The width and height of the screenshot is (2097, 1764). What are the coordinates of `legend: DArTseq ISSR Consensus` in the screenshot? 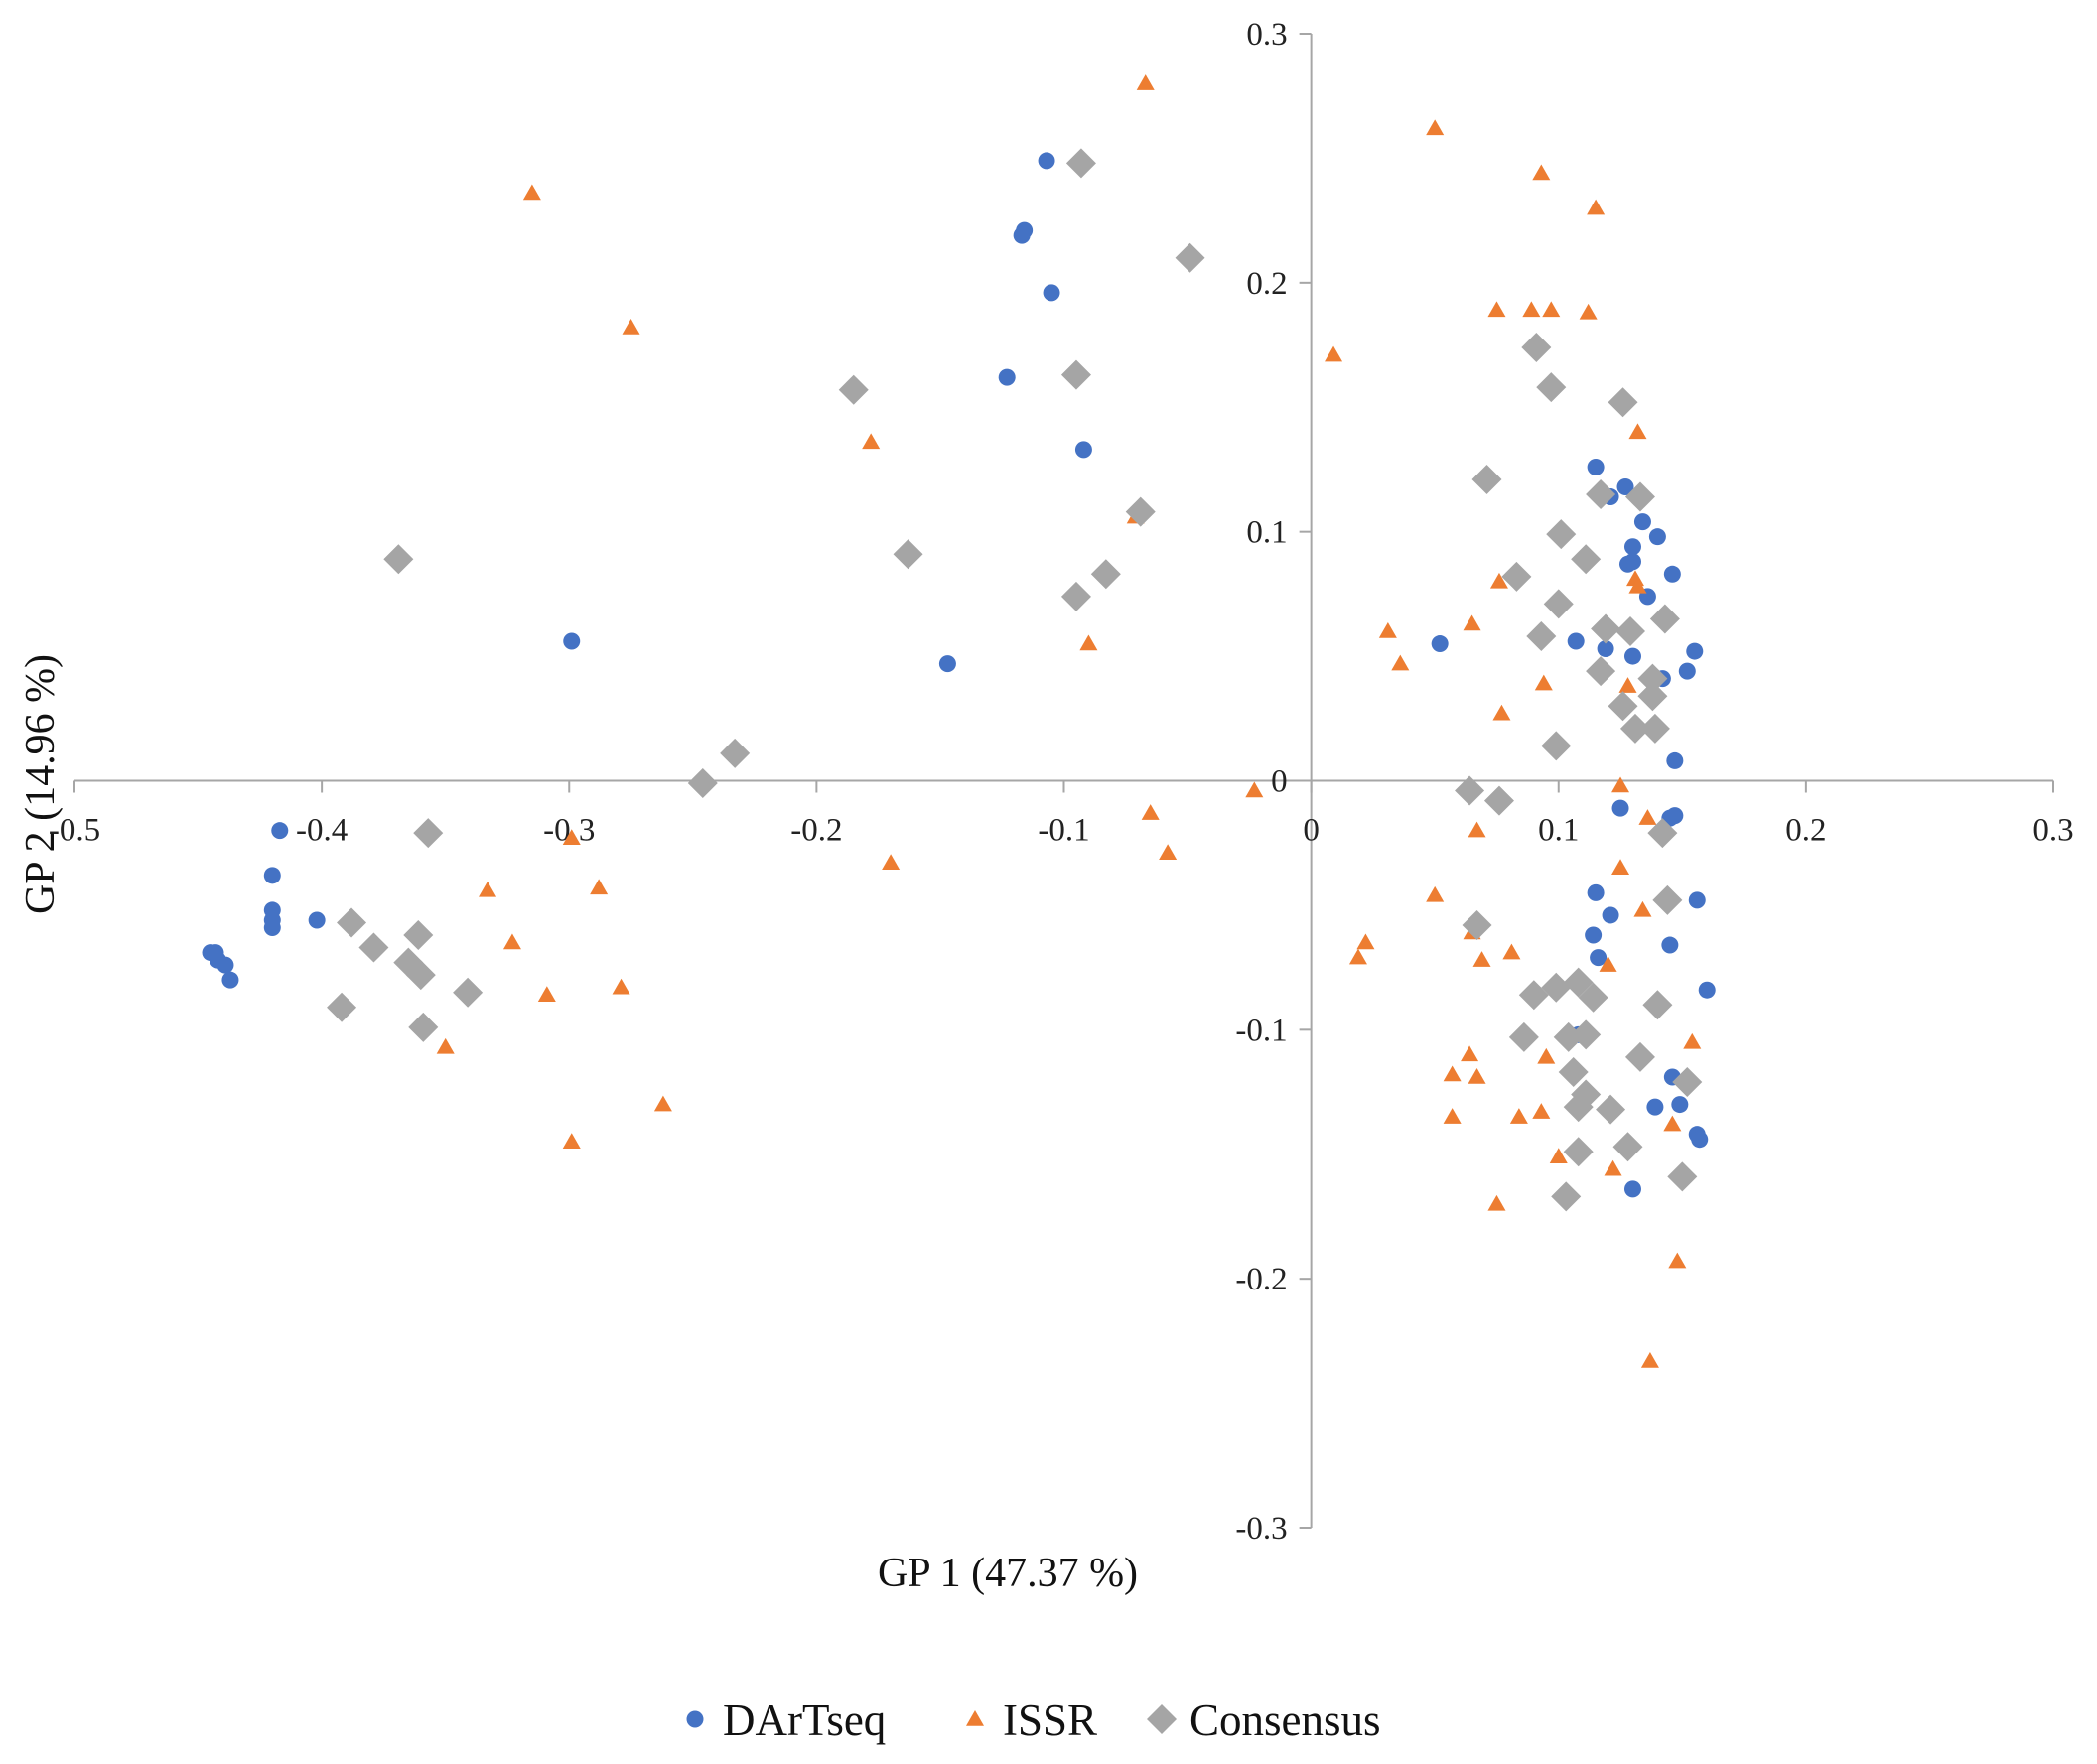 It's located at (1033, 1721).